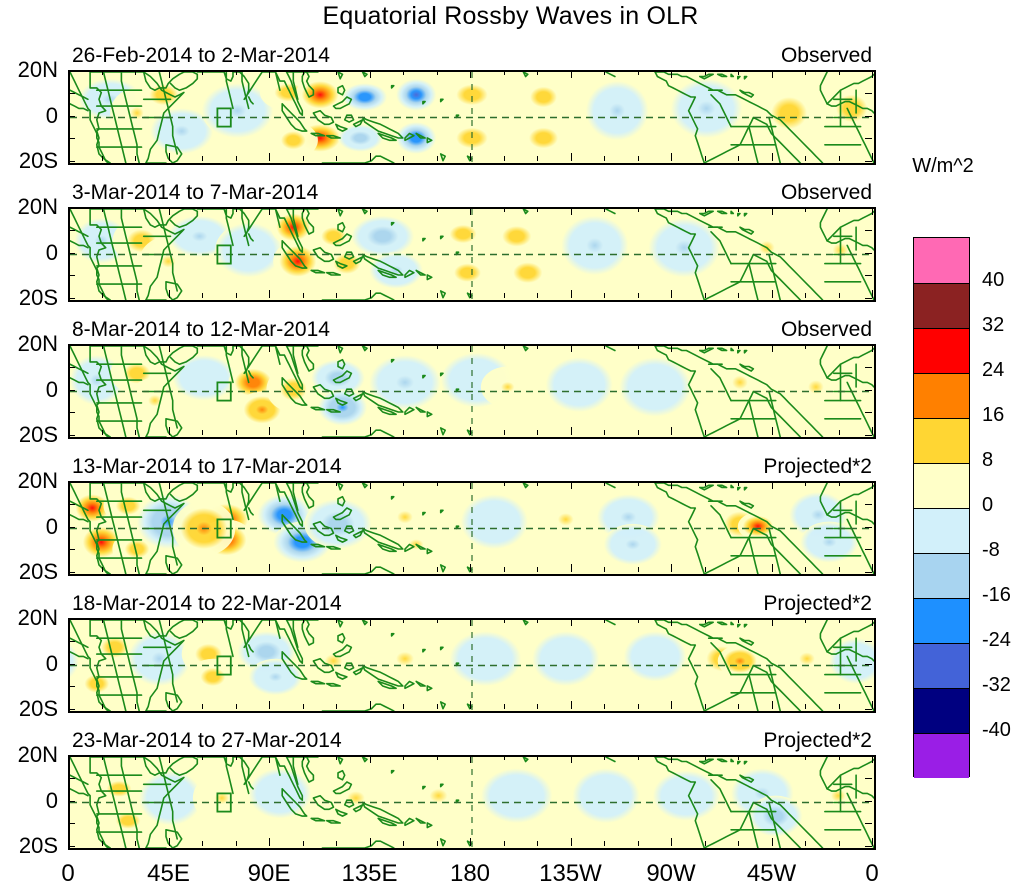 Image resolution: width=1021 pixels, height=890 pixels. What do you see at coordinates (988, 505) in the screenshot?
I see `colorbar-tick-label: 0` at bounding box center [988, 505].